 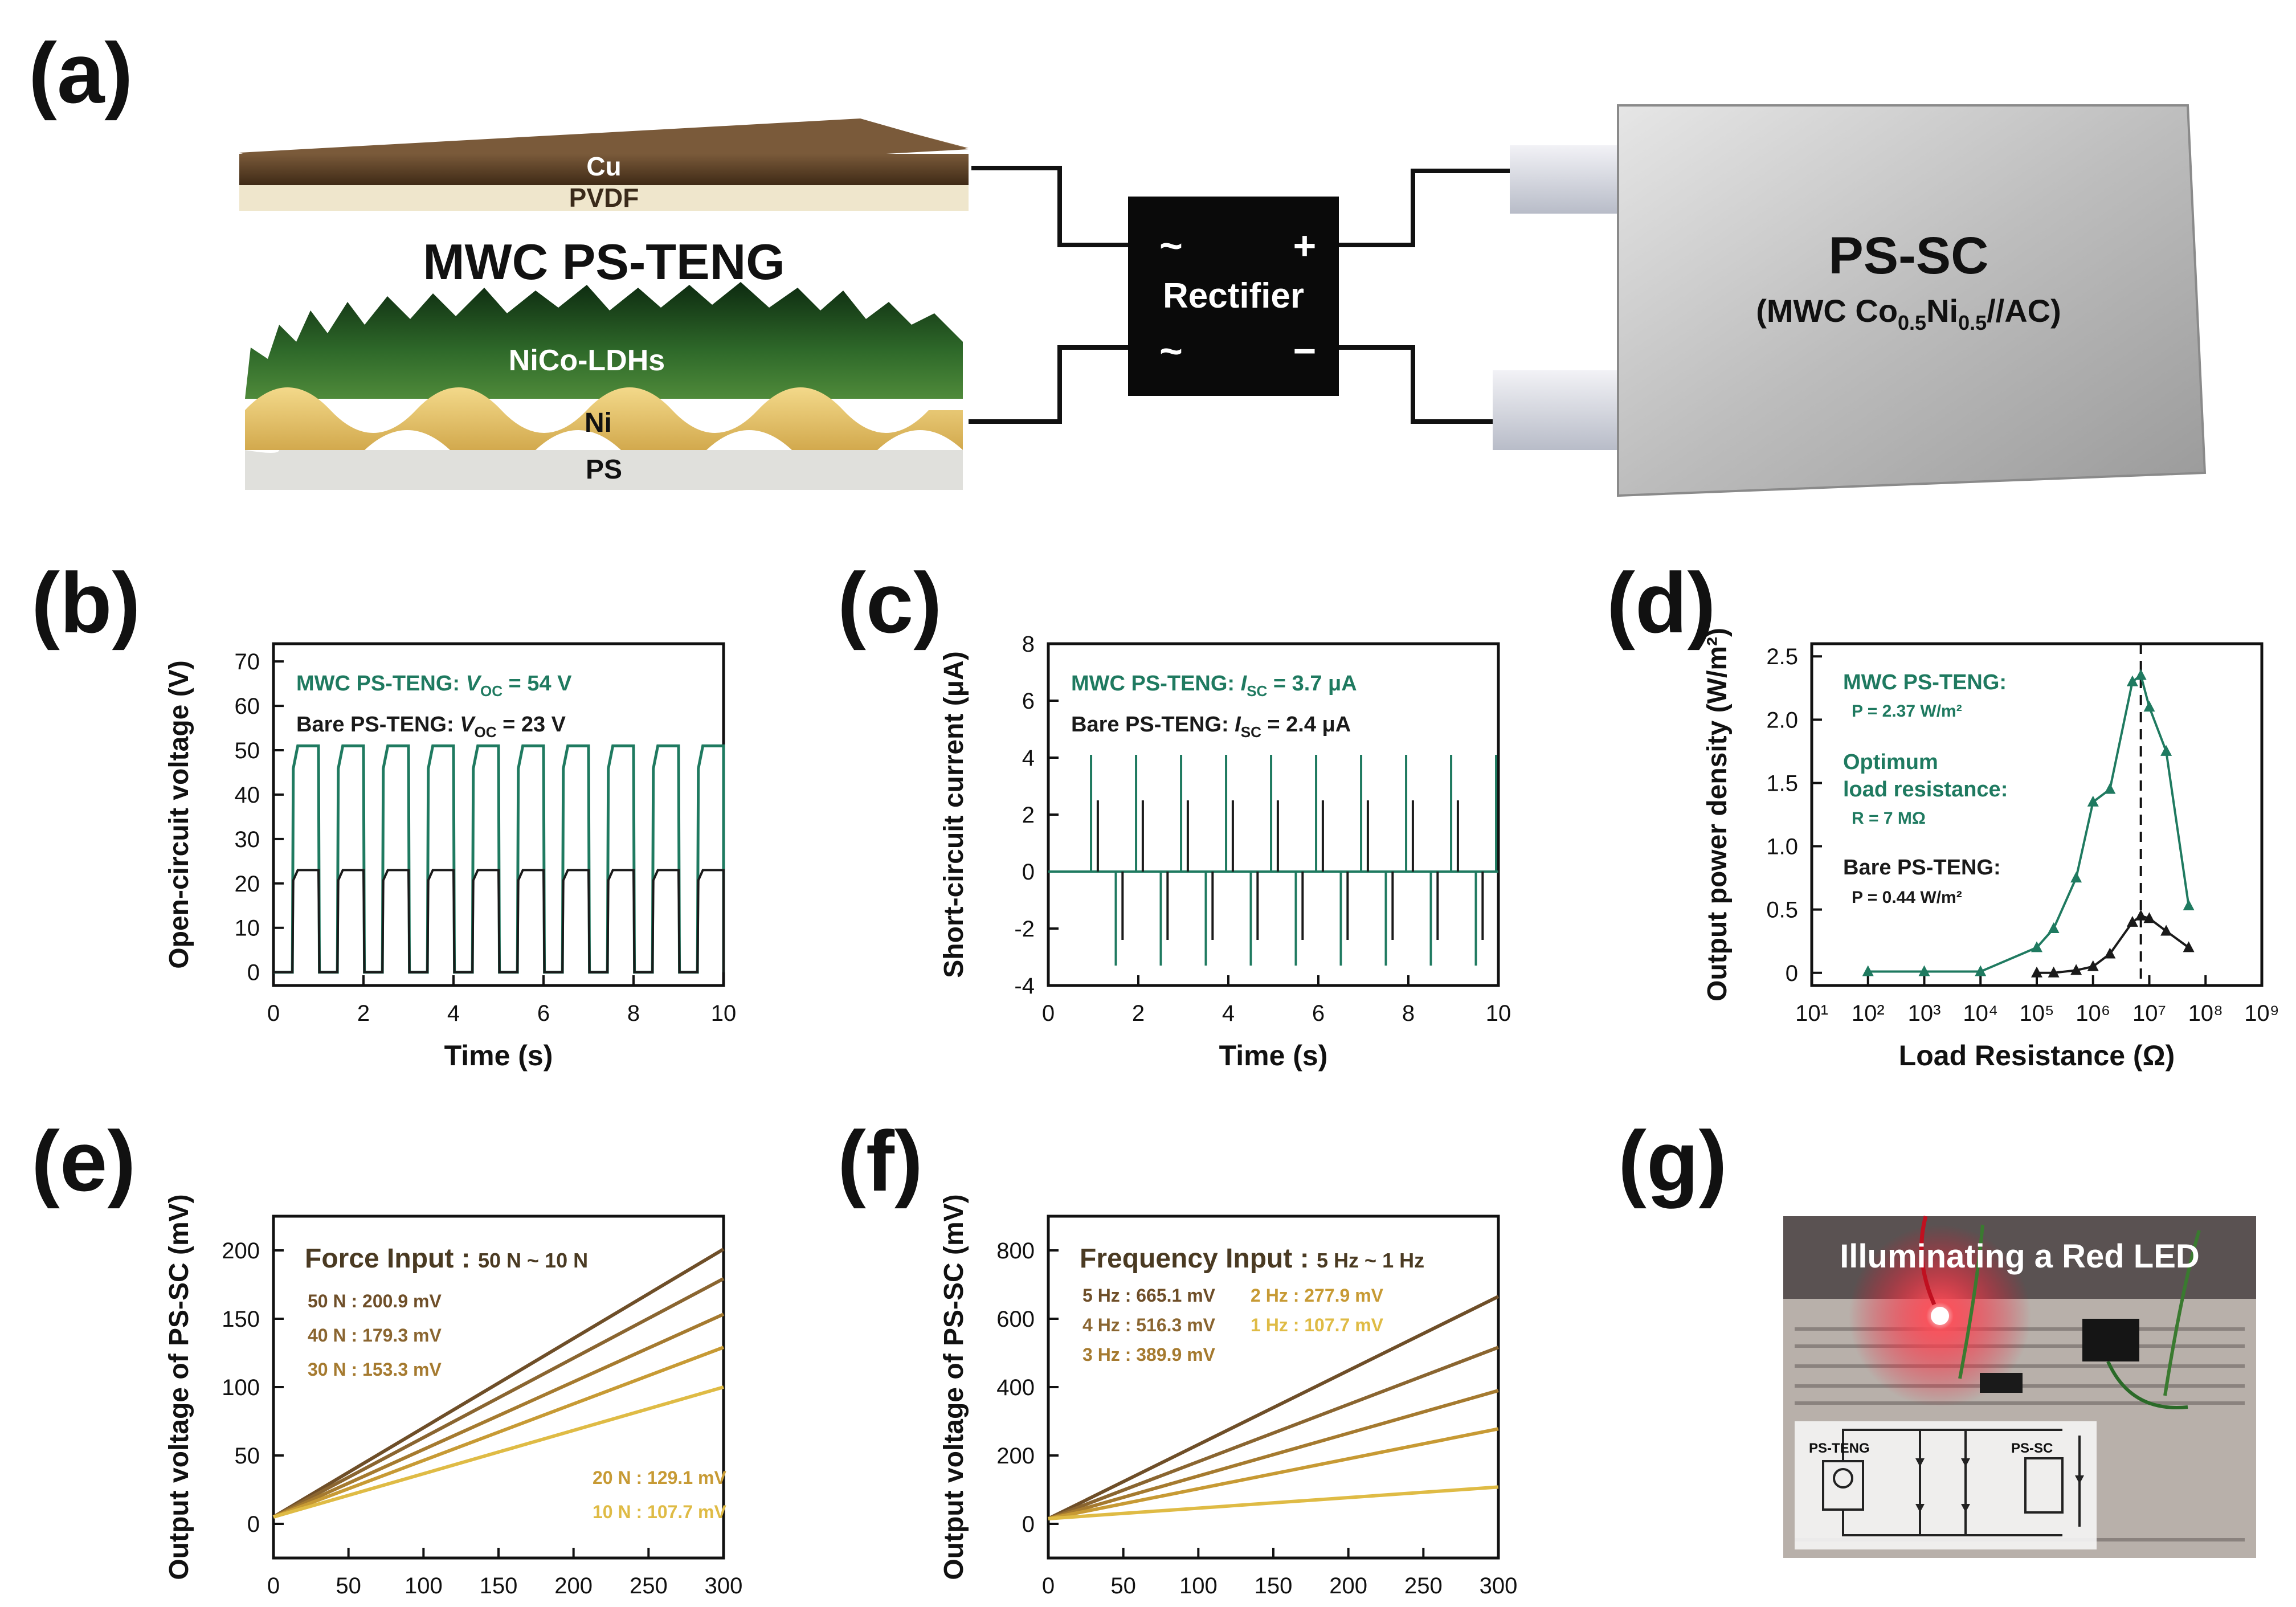 What do you see at coordinates (1028, 815) in the screenshot?
I see `y-tick-label: 2` at bounding box center [1028, 815].